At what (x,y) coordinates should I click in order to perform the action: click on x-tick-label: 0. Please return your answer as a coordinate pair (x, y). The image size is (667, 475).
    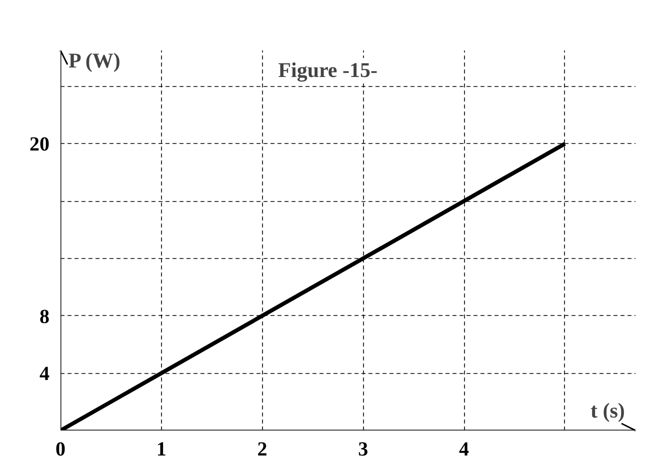
    Looking at the image, I should click on (61, 449).